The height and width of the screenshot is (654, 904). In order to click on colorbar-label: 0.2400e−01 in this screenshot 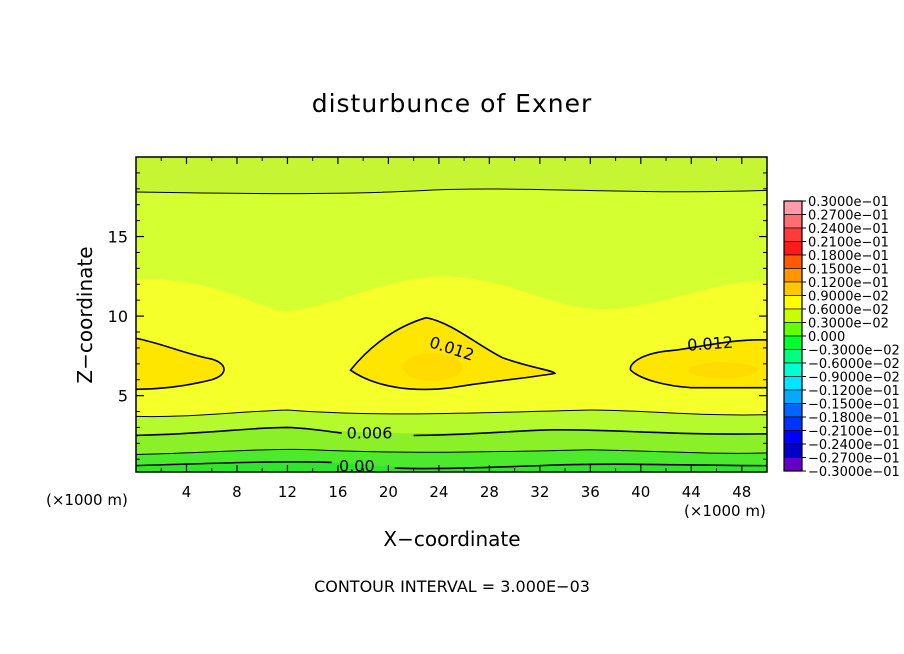, I will do `click(848, 229)`.